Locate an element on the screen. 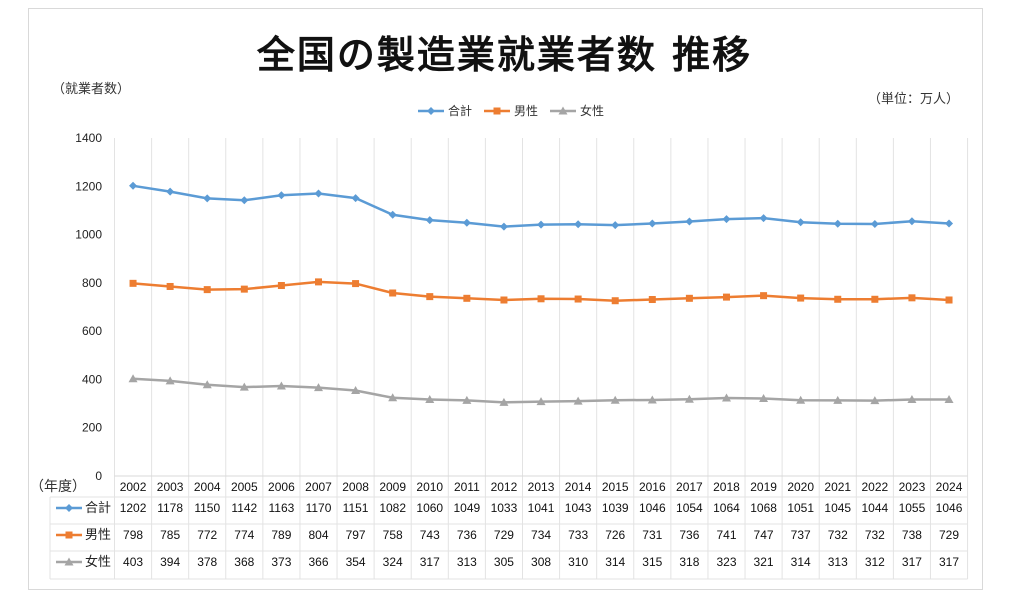 The width and height of the screenshot is (1009, 601). table-cell: 366 is located at coordinates (318, 562).